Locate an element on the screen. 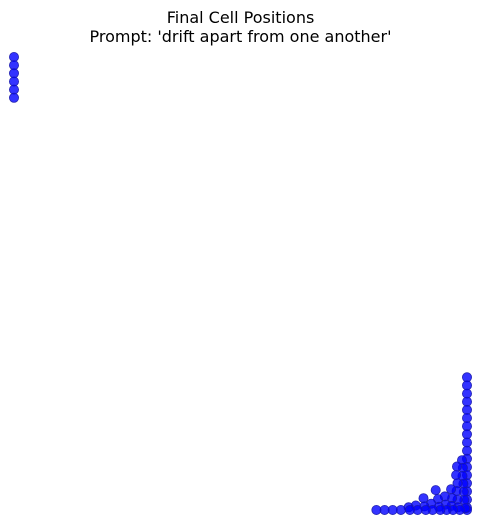 This screenshot has height=525, width=481. chart-title: Final Cell Positions is located at coordinates (240, 17).